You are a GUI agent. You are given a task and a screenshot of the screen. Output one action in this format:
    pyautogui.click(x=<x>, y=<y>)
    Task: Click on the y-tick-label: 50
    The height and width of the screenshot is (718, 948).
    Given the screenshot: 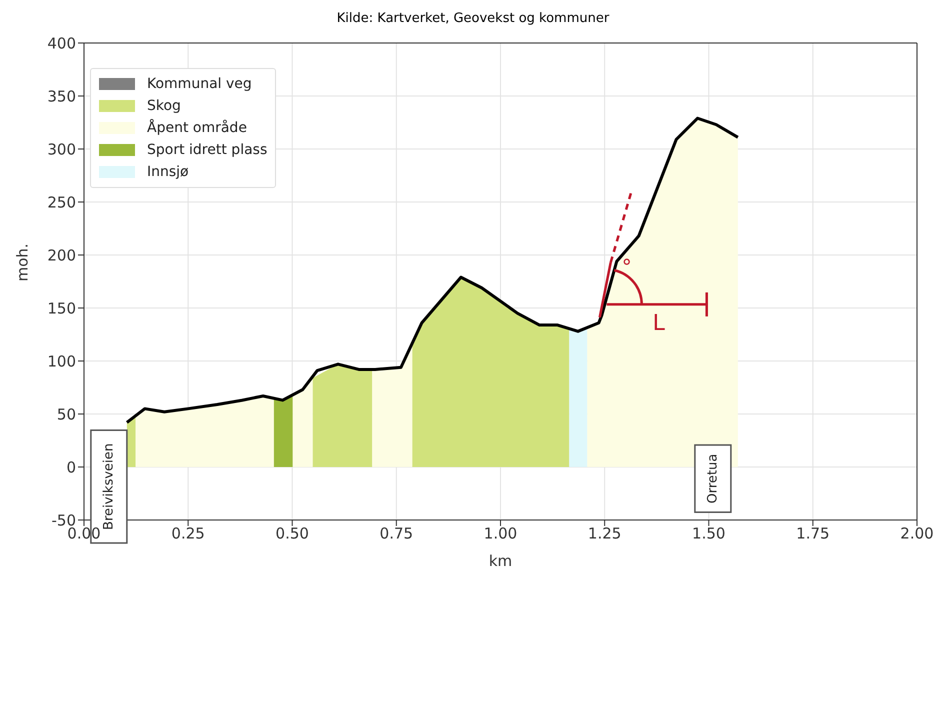 What is the action you would take?
    pyautogui.click(x=66, y=414)
    